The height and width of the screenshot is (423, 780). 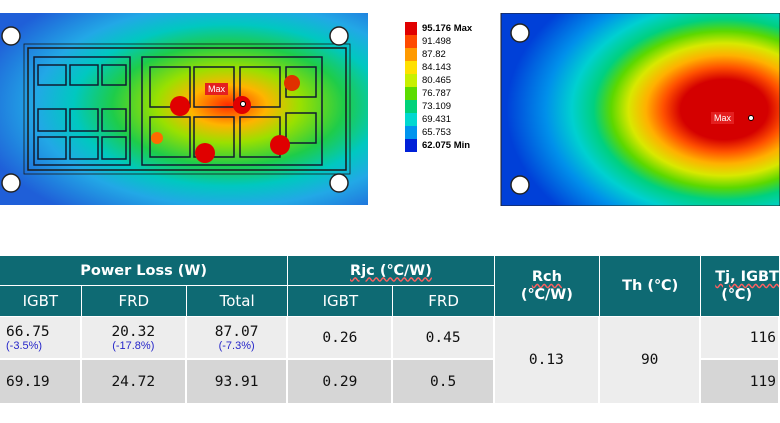 I want to click on legend-entry: 87.82, so click(x=455, y=54).